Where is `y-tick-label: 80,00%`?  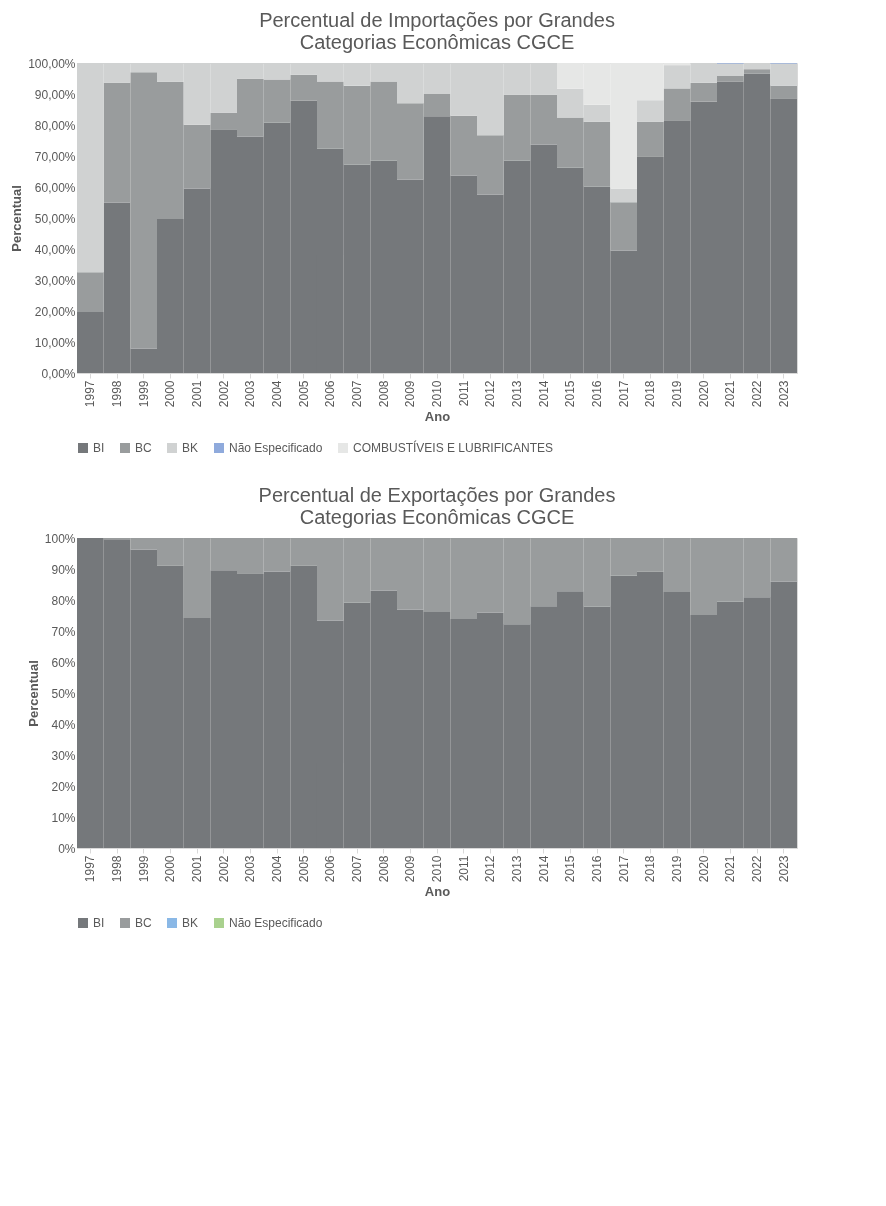 y-tick-label: 80,00% is located at coordinates (55, 125).